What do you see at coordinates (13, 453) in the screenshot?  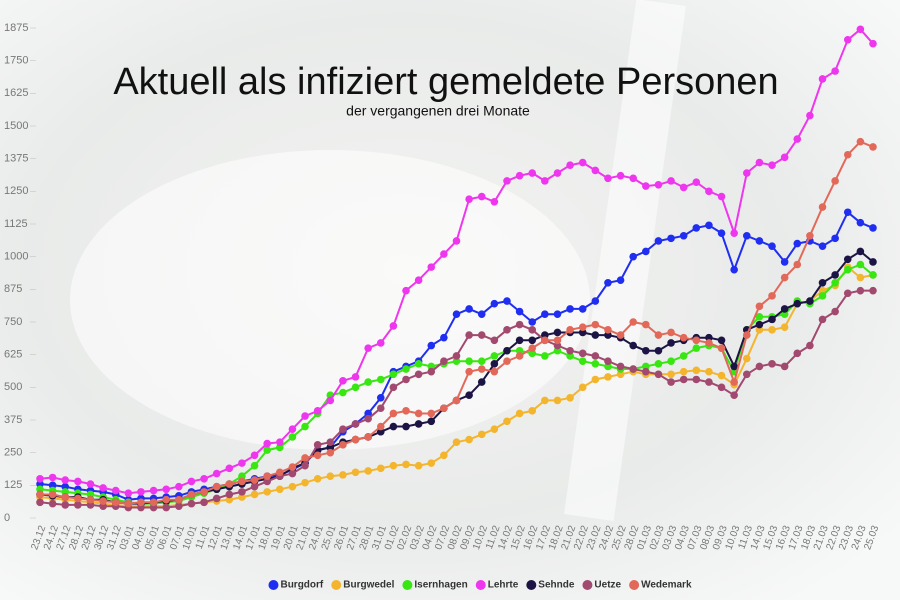 I see `y-tick-label: 250` at bounding box center [13, 453].